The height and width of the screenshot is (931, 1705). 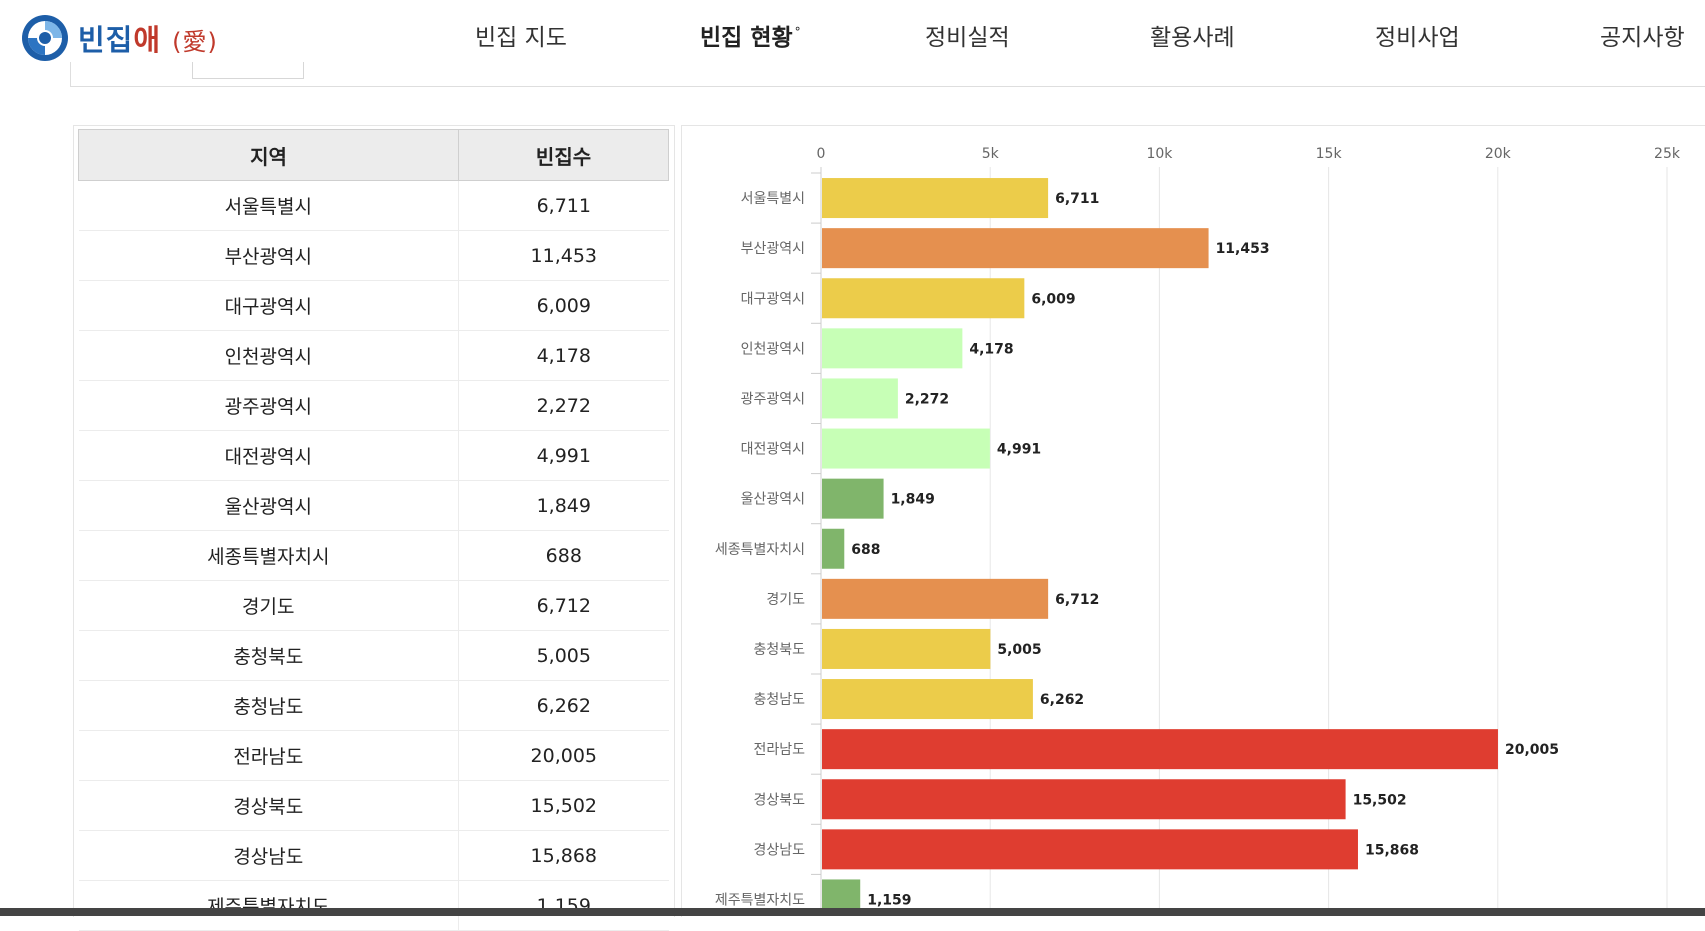 What do you see at coordinates (269, 305) in the screenshot?
I see `region-cell: 대구광역시` at bounding box center [269, 305].